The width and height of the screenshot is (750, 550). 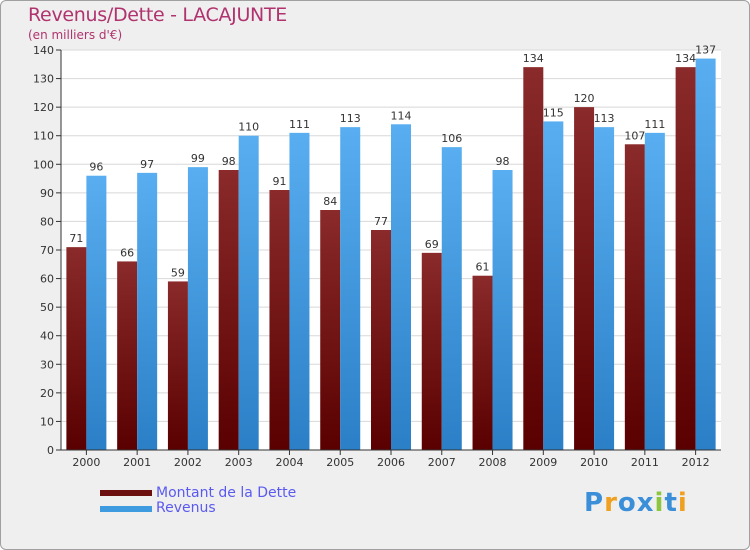 What do you see at coordinates (553, 112) in the screenshot?
I see `data-label: 115` at bounding box center [553, 112].